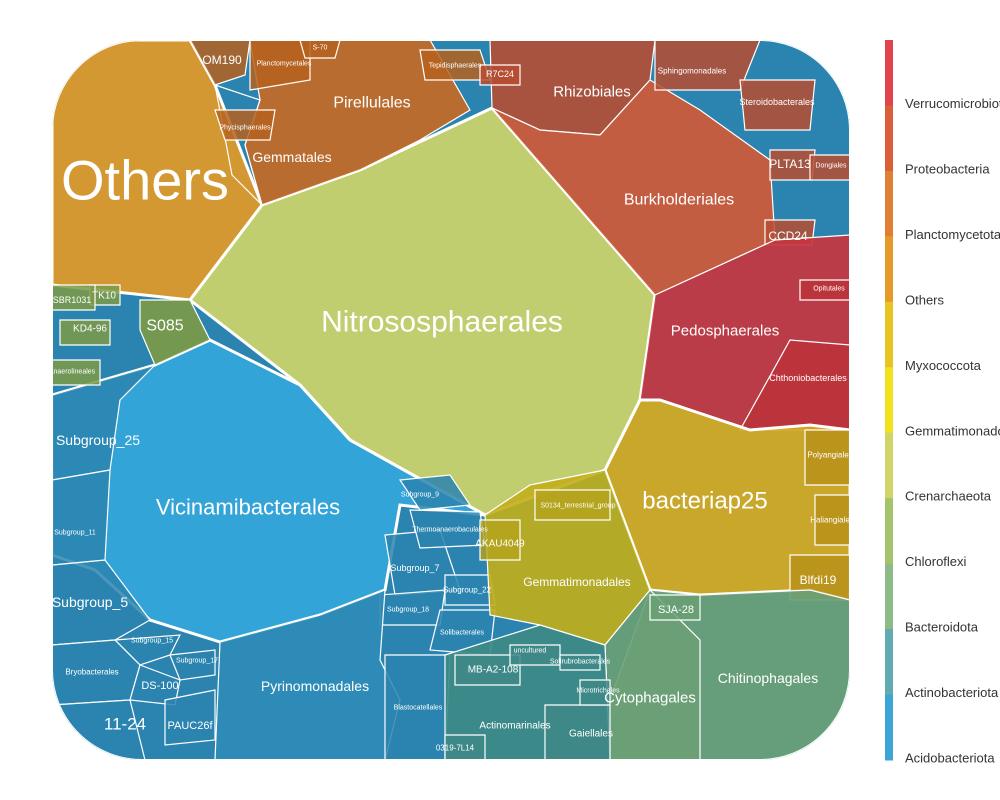 This screenshot has width=1000, height=800. Describe the element at coordinates (889, 138) in the screenshot. I see `legend-swatch-proteobacteria` at that location.